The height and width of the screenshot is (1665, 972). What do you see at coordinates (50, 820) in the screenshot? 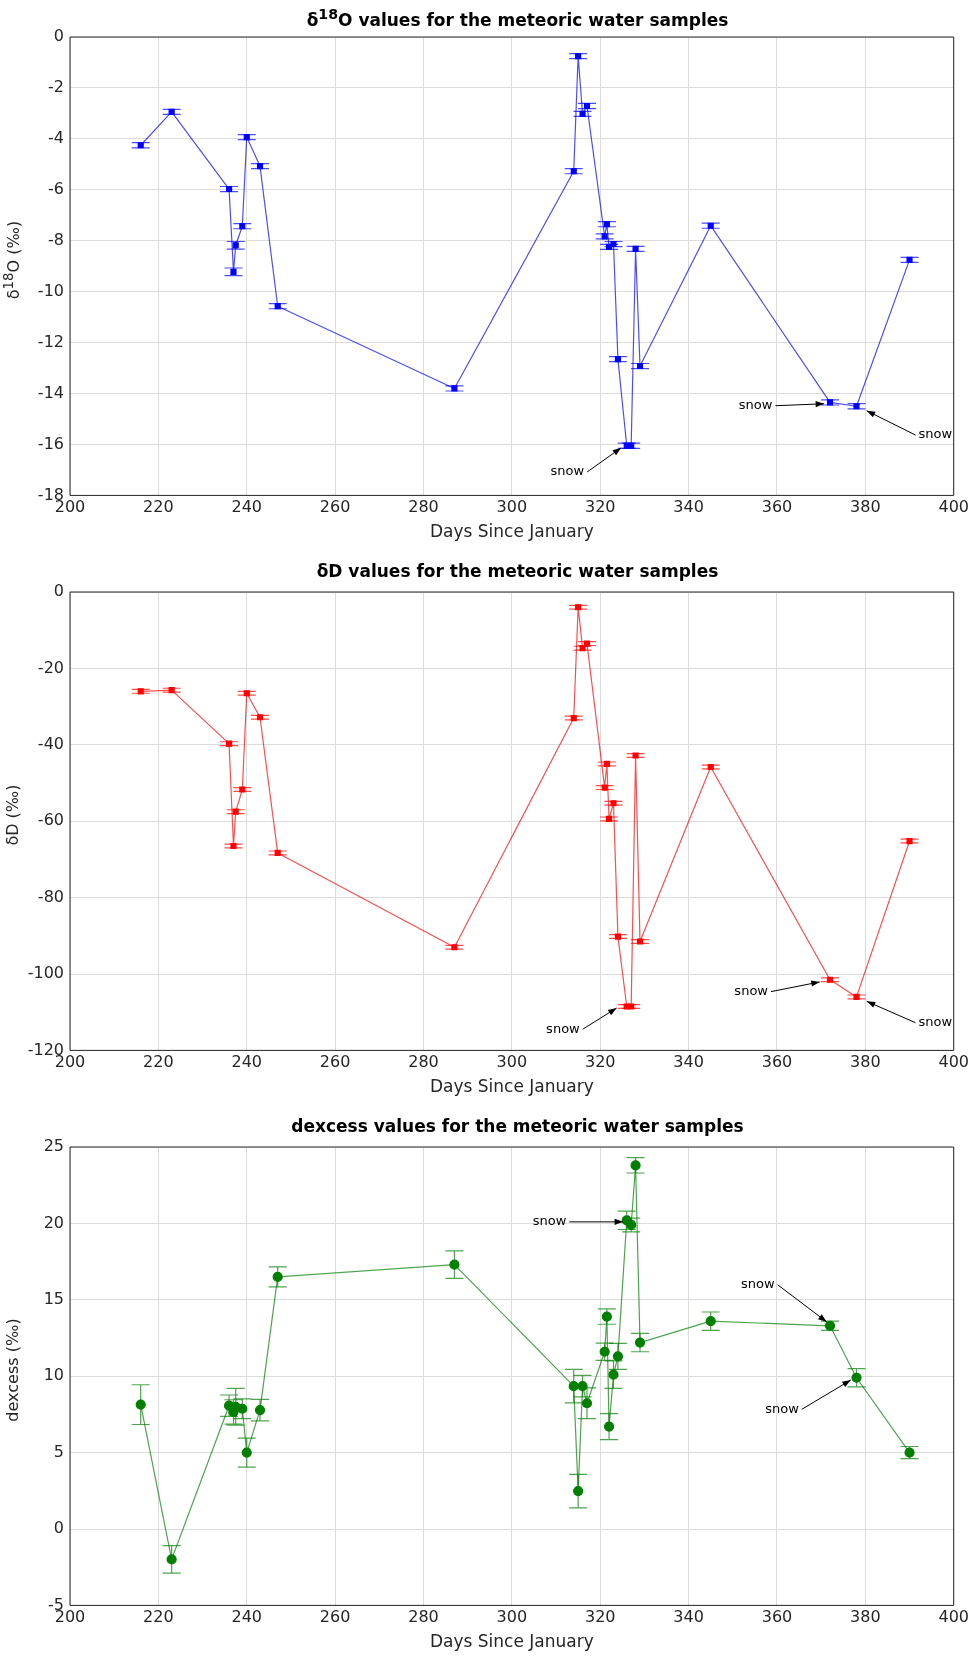
I see `y-tick-label: -60` at bounding box center [50, 820].